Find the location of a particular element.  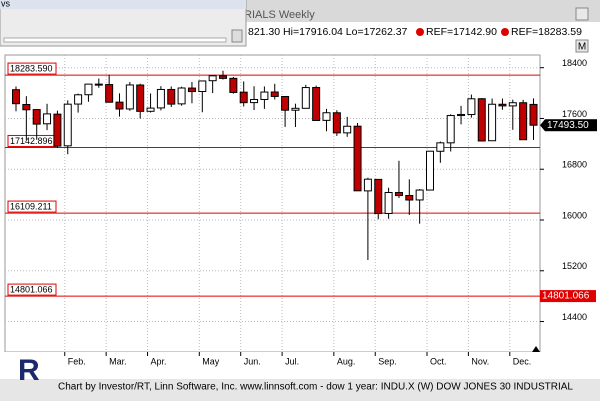

ref-price-box is located at coordinates (568, 296).